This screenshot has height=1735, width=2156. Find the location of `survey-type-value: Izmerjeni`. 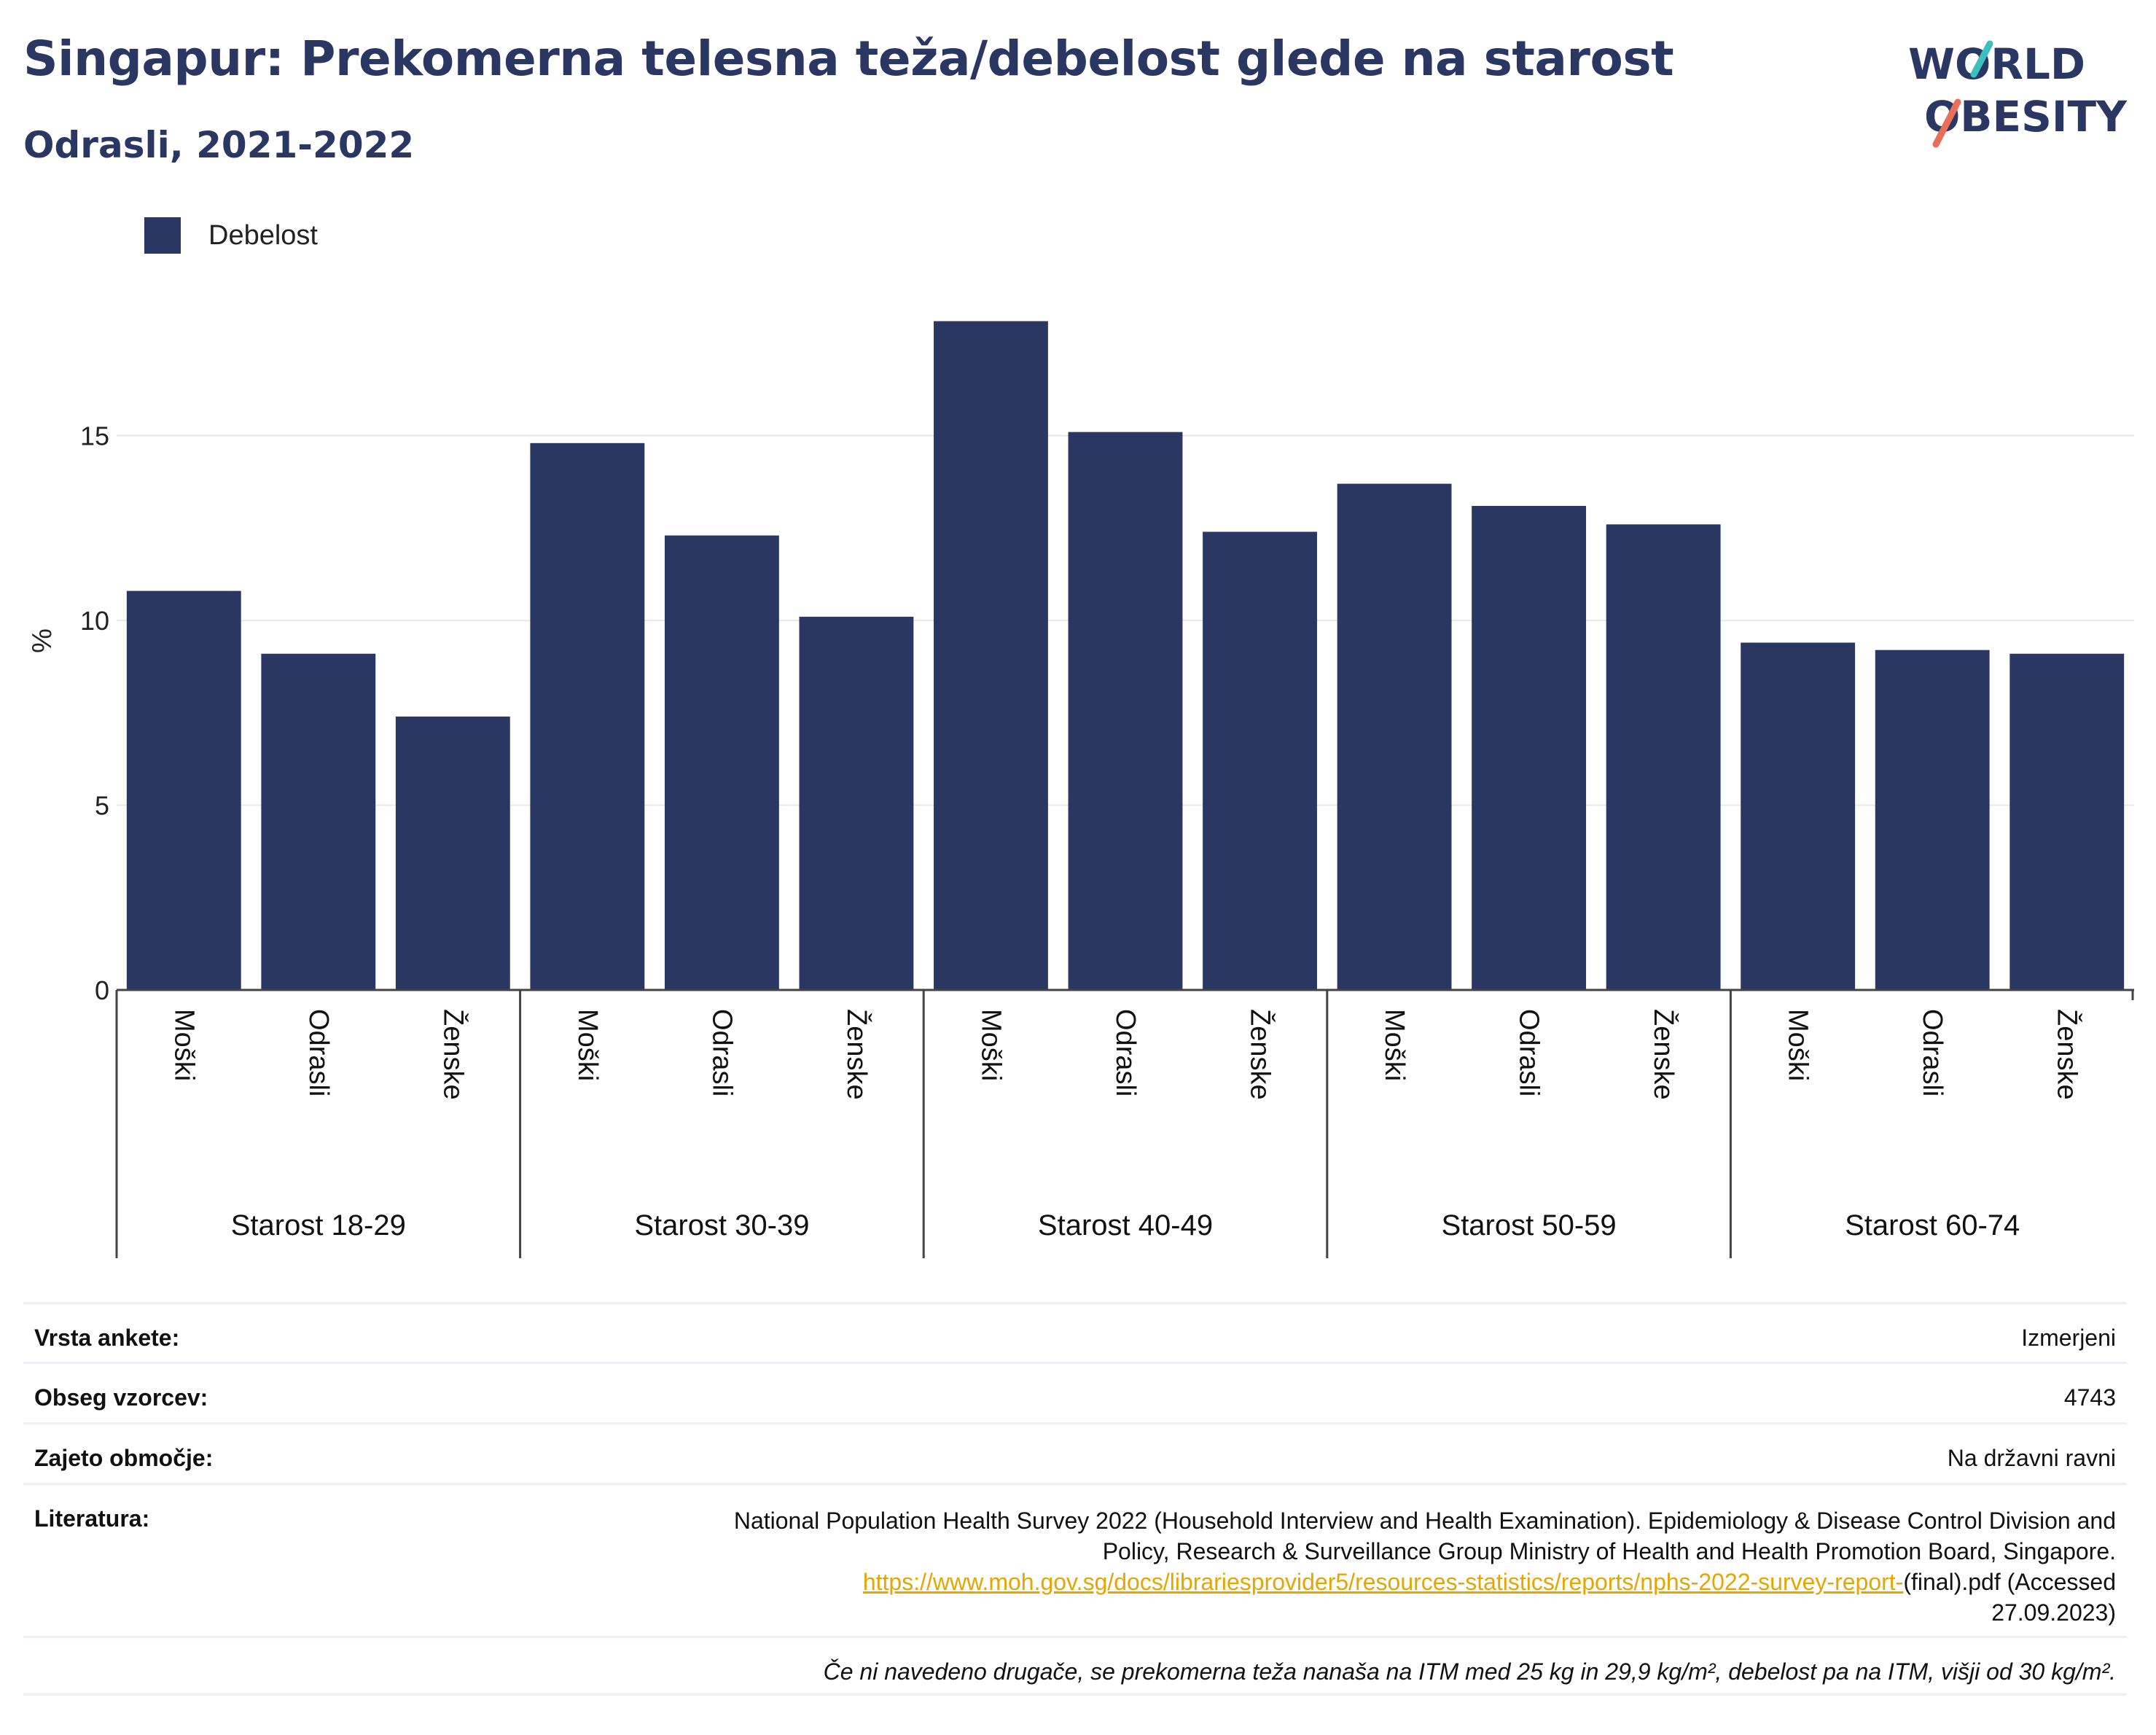

survey-type-value: Izmerjeni is located at coordinates (2069, 1338).